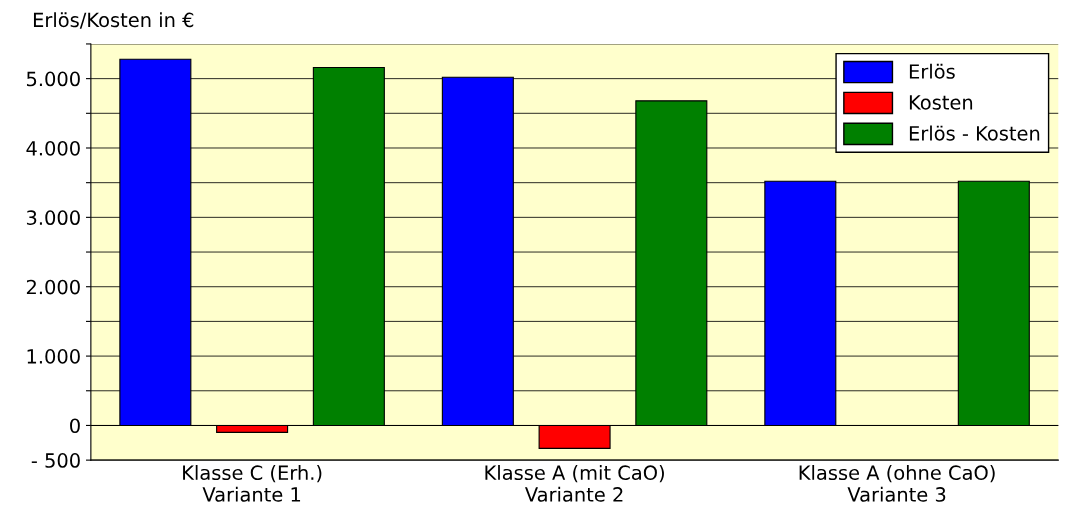  What do you see at coordinates (252, 483) in the screenshot?
I see `x-tick-label: Klasse C (Erh.) Variante 1` at bounding box center [252, 483].